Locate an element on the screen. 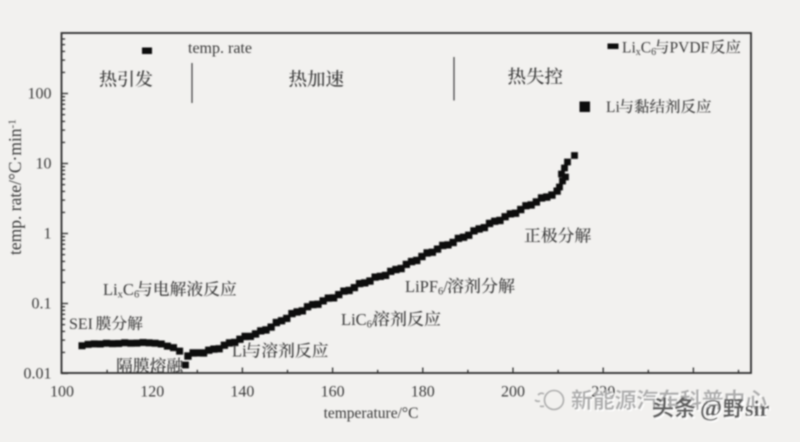 Image resolution: width=800 pixels, height=442 pixels. svg-text: 1 is located at coordinates (48, 234).